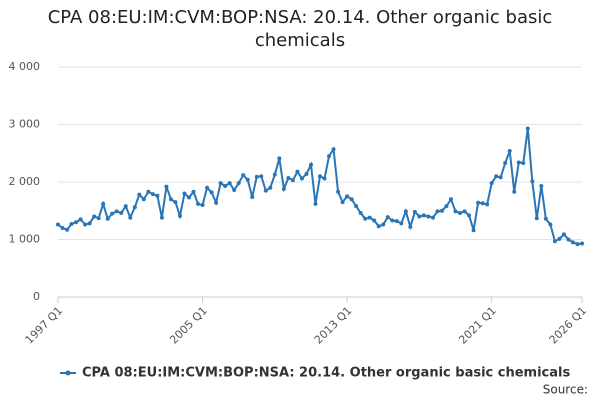  Describe the element at coordinates (25, 66) in the screenshot. I see `y-tick-label: 4 000` at that location.